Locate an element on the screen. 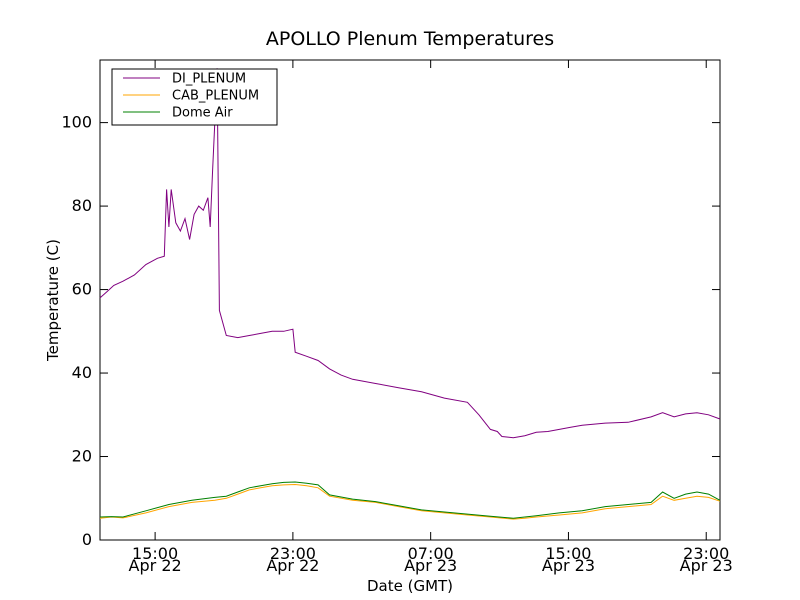 This screenshot has height=600, width=800. y-tick-label: 100 is located at coordinates (76, 122).